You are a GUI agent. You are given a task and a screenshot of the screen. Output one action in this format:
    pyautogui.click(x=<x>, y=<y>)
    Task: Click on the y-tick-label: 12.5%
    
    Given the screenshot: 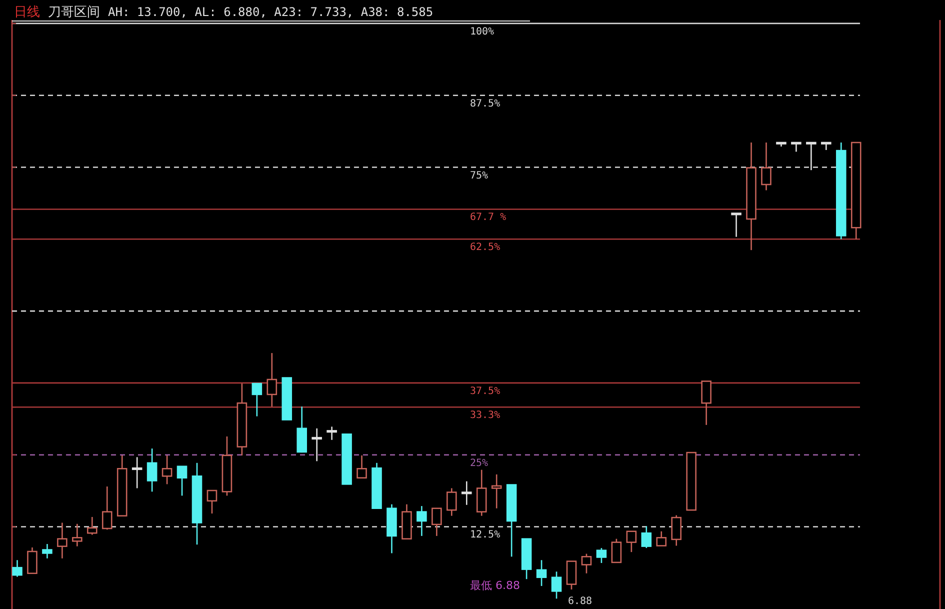 What is the action you would take?
    pyautogui.click(x=485, y=535)
    